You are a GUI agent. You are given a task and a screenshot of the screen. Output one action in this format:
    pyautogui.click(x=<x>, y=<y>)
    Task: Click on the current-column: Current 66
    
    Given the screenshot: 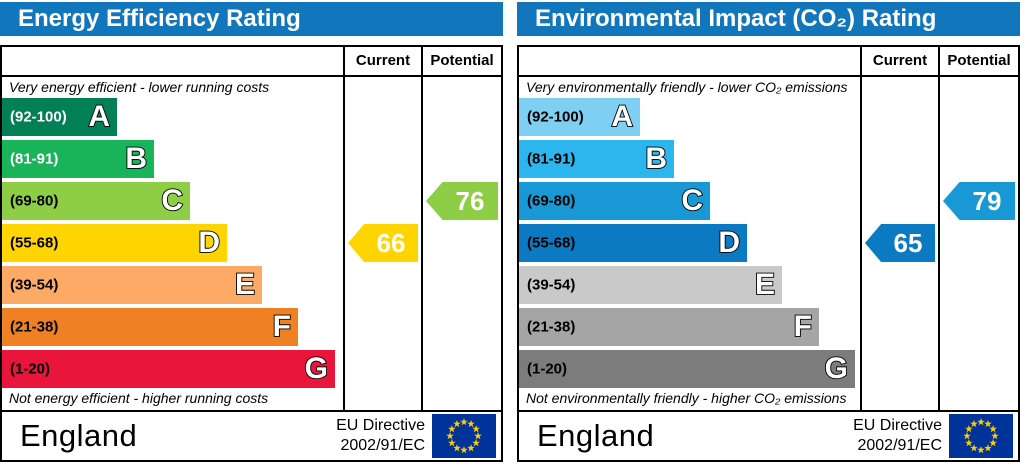 What is the action you would take?
    pyautogui.click(x=382, y=228)
    